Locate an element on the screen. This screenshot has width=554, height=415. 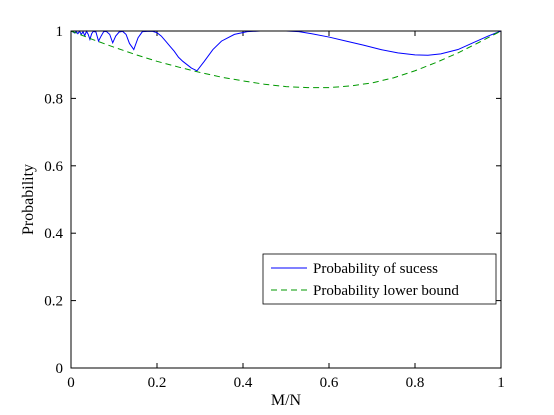
legend-box is located at coordinates (379, 279).